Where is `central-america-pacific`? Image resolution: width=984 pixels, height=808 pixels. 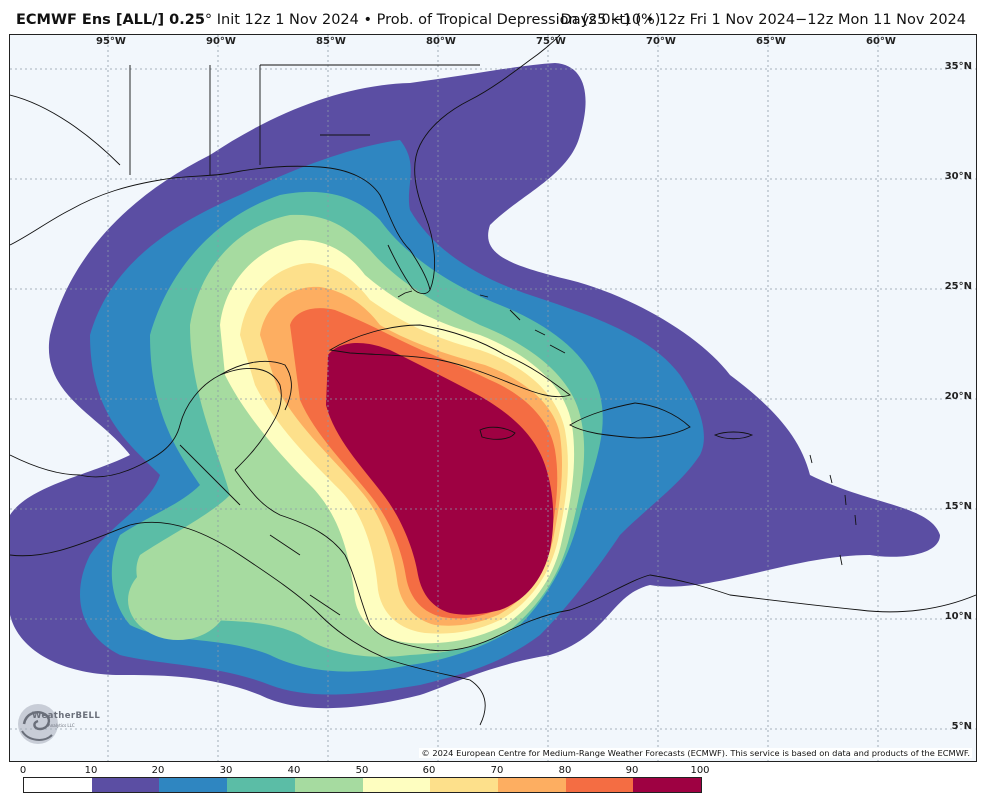
central-america-pacific is located at coordinates (248, 623).